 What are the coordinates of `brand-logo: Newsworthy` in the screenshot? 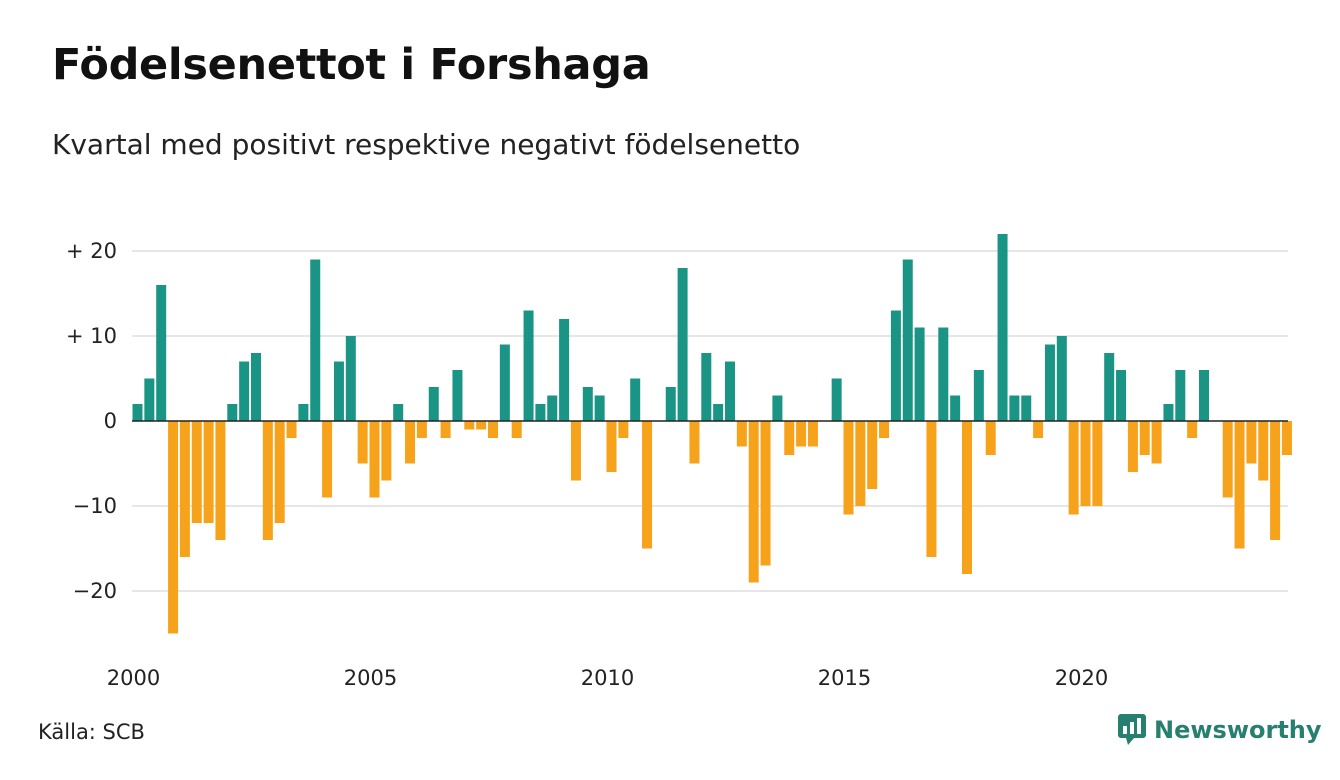 It's located at (1220, 730).